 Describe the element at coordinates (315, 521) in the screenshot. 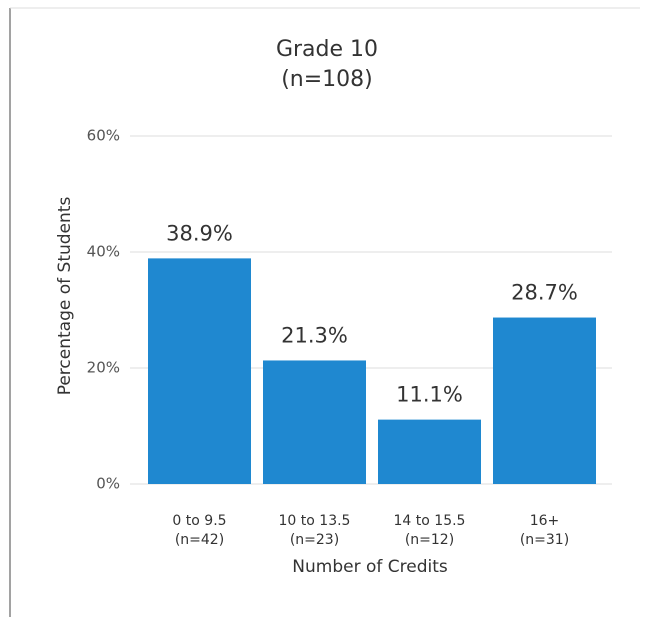

I see `x-tick-label: 10 to 13.5` at that location.